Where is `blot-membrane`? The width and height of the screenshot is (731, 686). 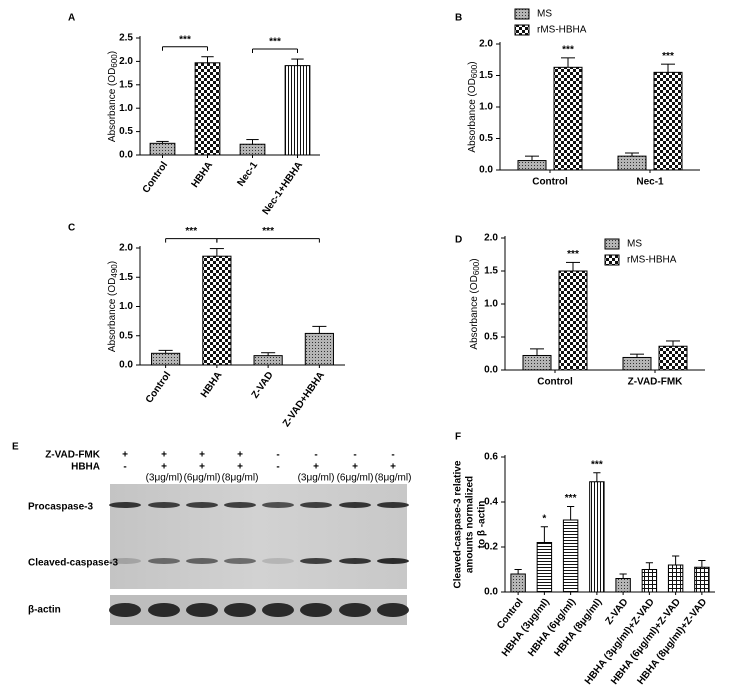 blot-membrane is located at coordinates (258, 536).